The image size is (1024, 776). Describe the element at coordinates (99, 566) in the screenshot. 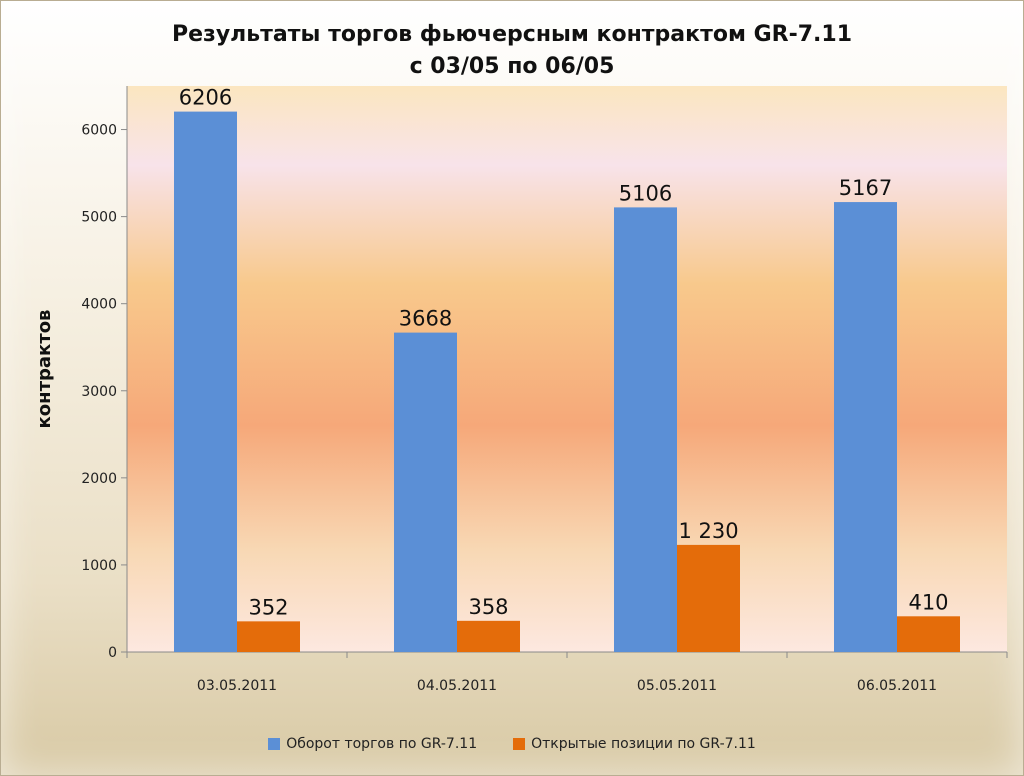

I see `y-tick-label: 1000` at that location.